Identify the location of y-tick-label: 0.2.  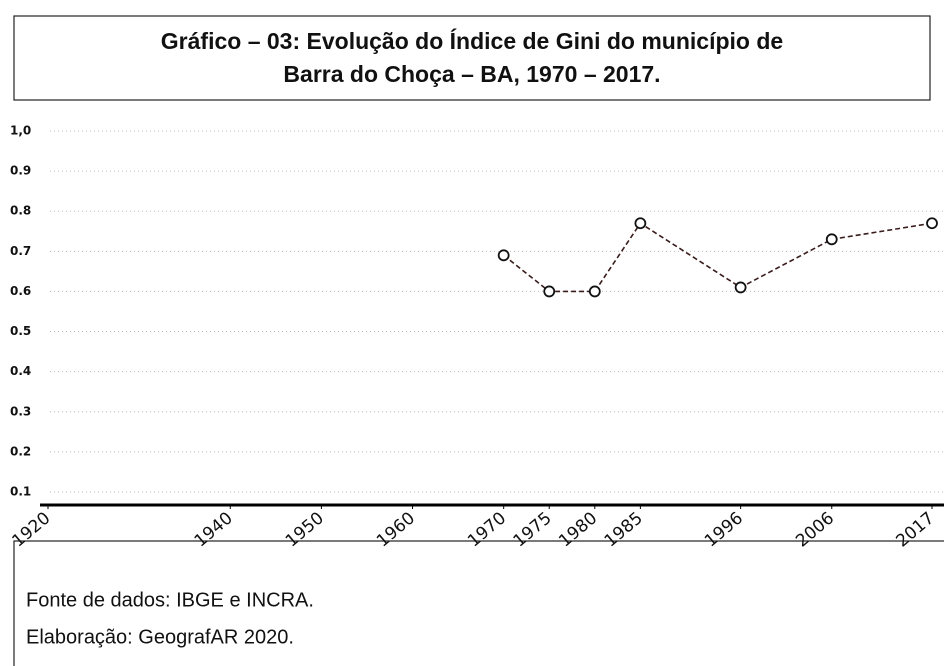
(20, 451).